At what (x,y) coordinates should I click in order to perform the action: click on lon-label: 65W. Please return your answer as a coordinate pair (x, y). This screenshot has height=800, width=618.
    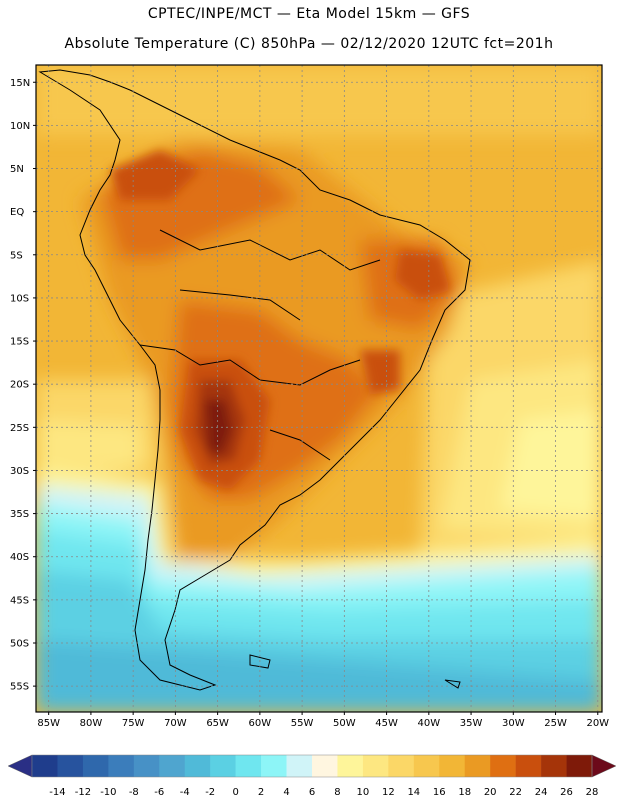
    Looking at the image, I should click on (217, 723).